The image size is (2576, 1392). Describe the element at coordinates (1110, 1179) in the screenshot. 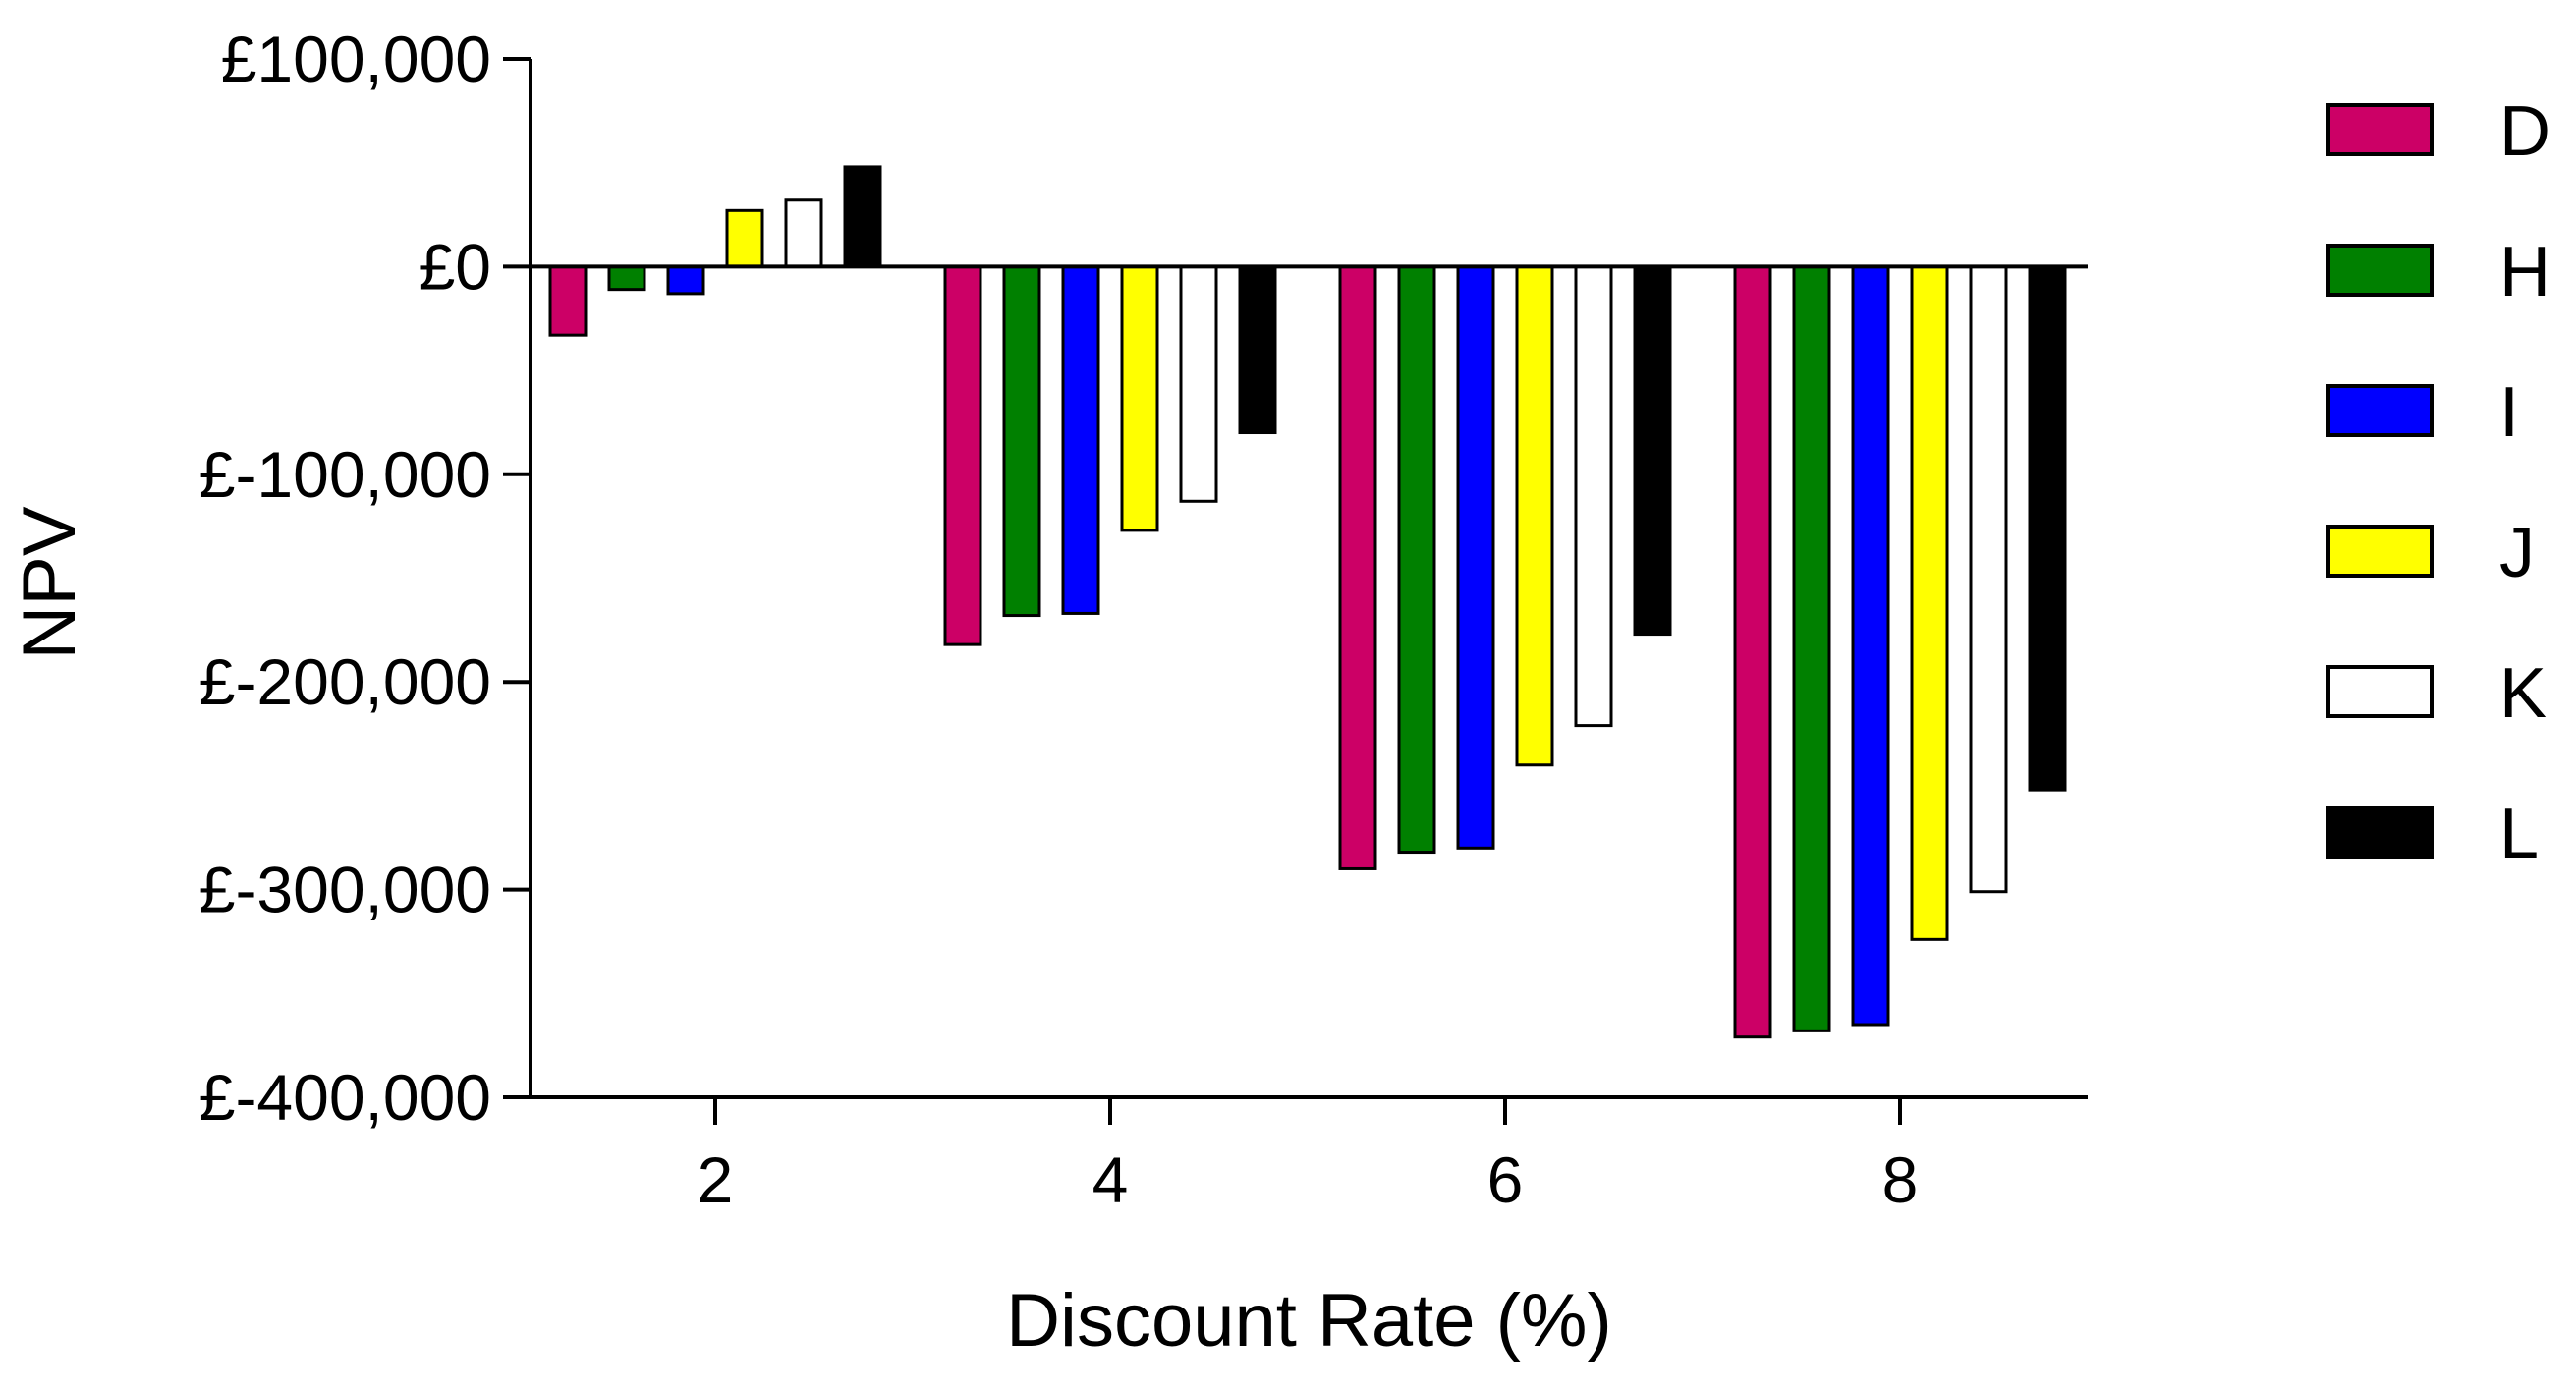

I see `x-tick-label: 4` at that location.